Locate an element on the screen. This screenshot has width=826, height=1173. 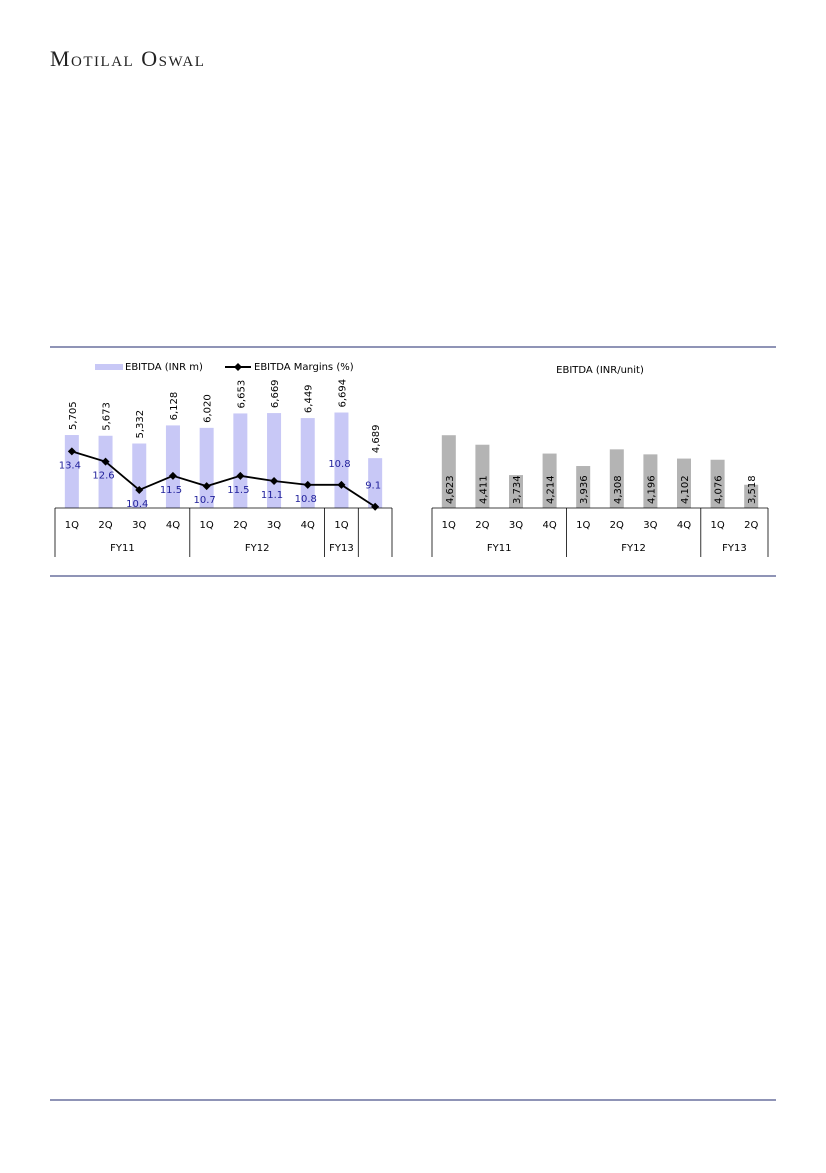
logo: Motilal Oswal is located at coordinates (127, 58).